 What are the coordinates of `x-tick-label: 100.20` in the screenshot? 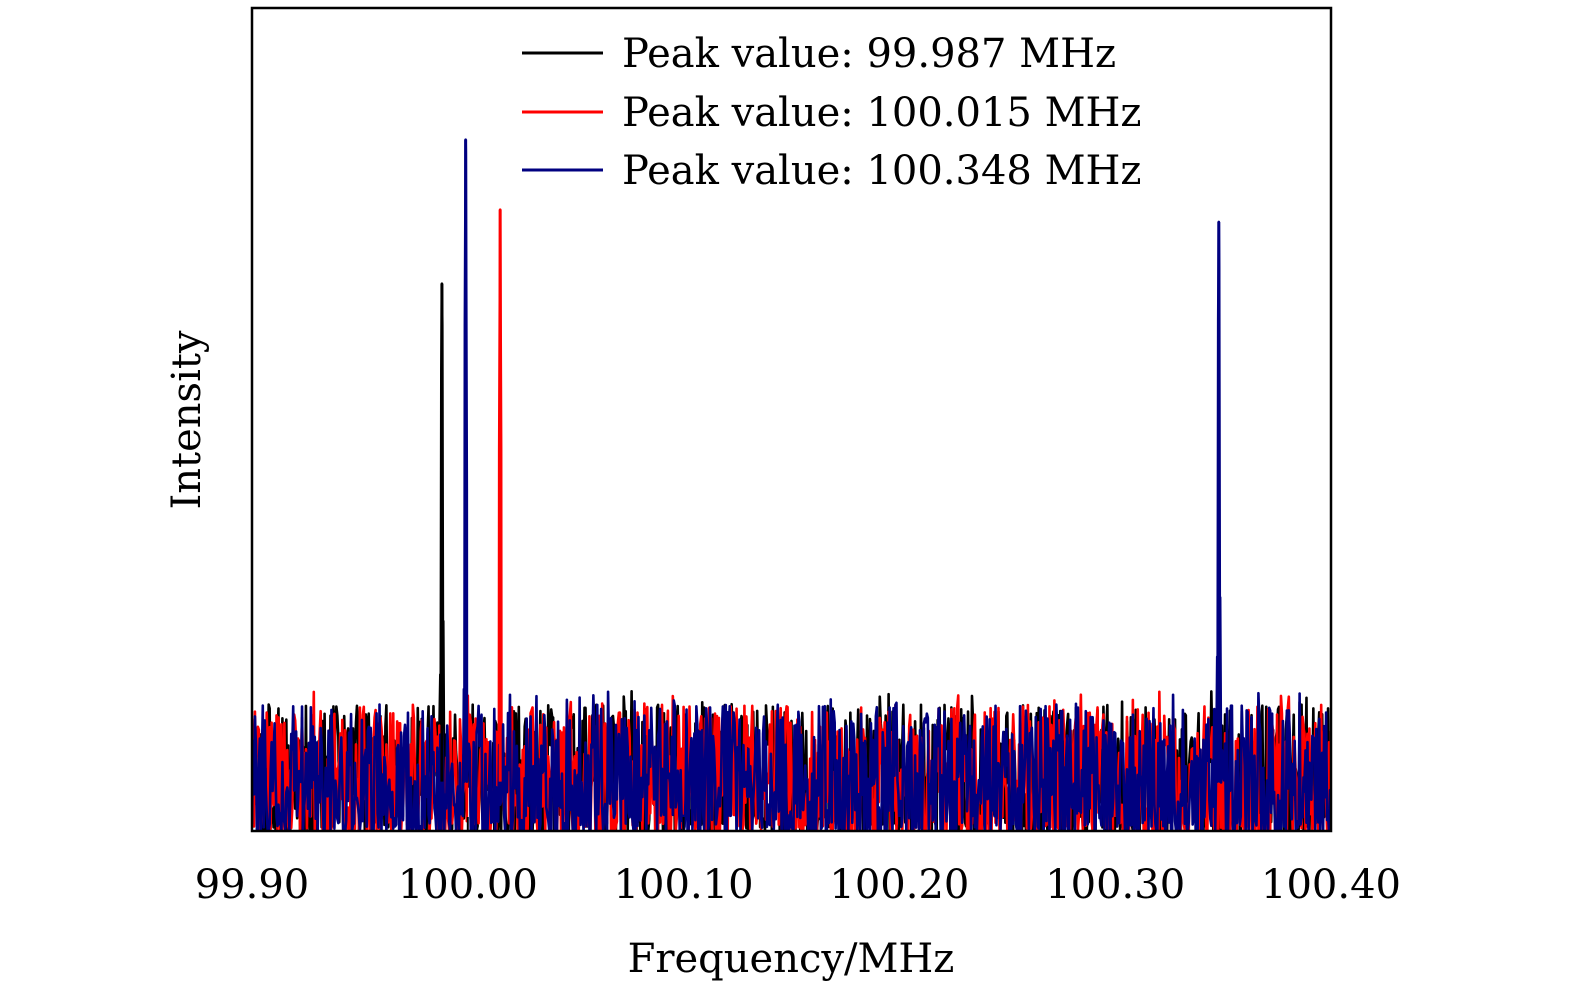 It's located at (899, 885).